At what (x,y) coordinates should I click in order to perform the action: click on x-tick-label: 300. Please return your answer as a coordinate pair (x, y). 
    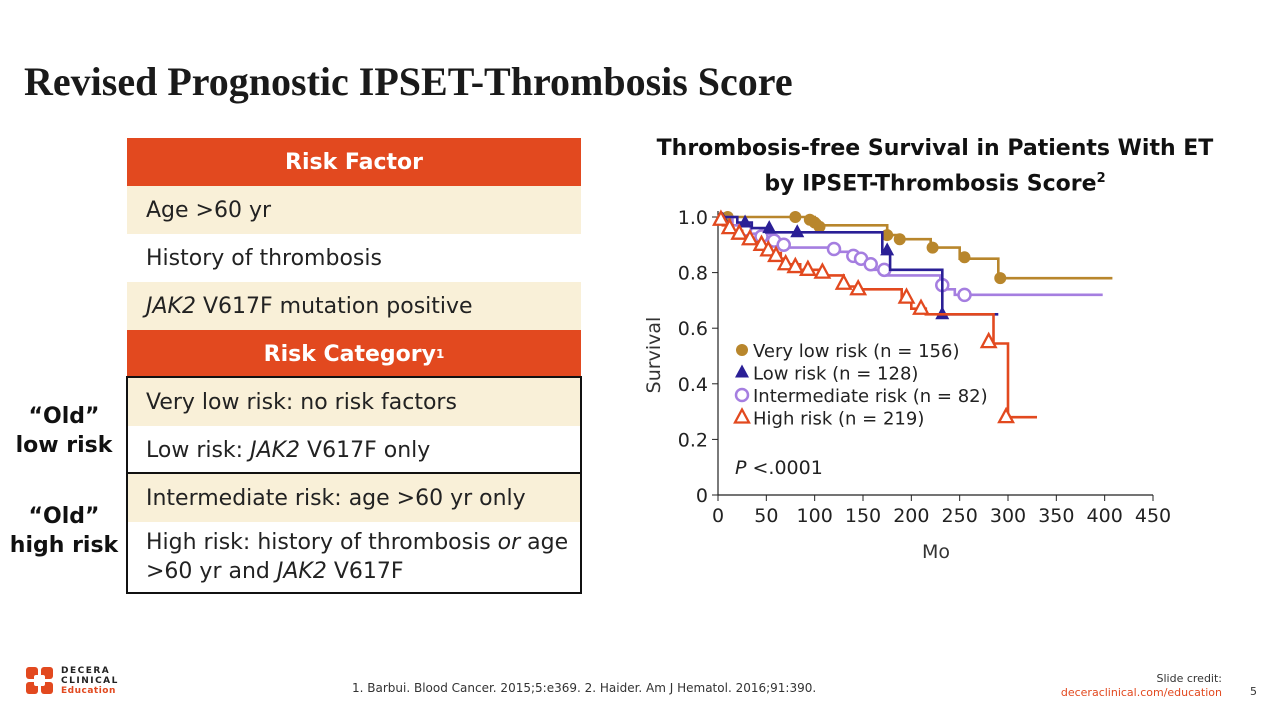
    Looking at the image, I should click on (1008, 516).